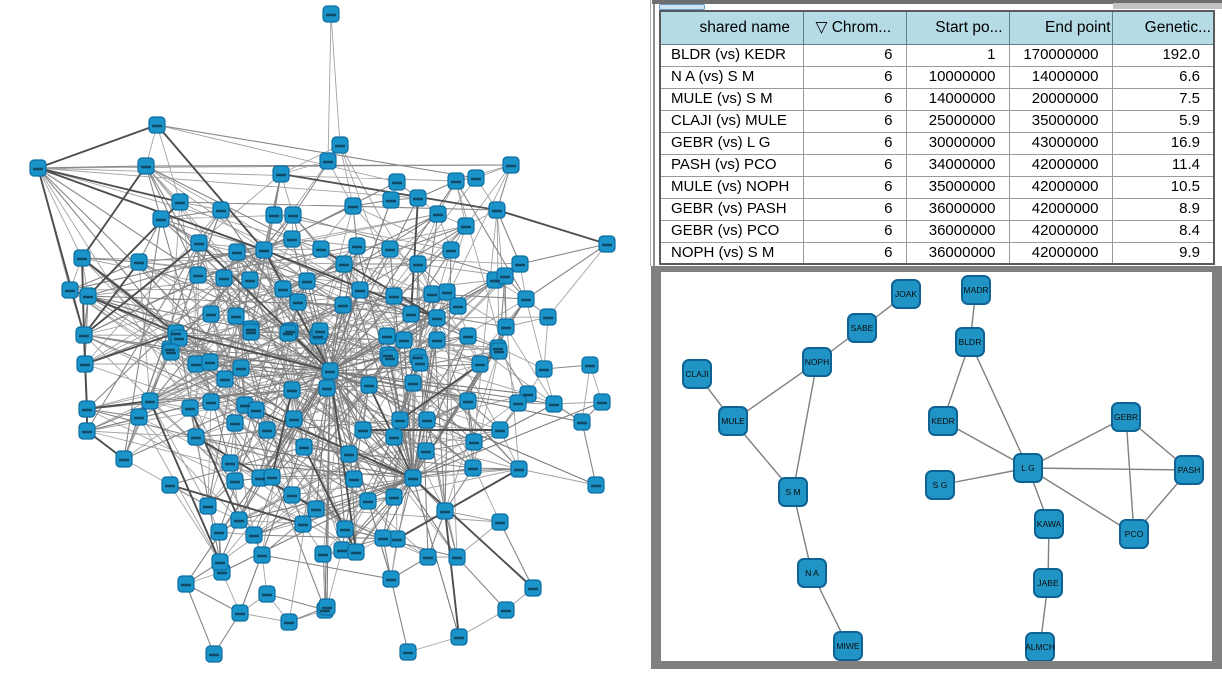  Describe the element at coordinates (1126, 417) in the screenshot. I see `svg-text: GEBR` at that location.